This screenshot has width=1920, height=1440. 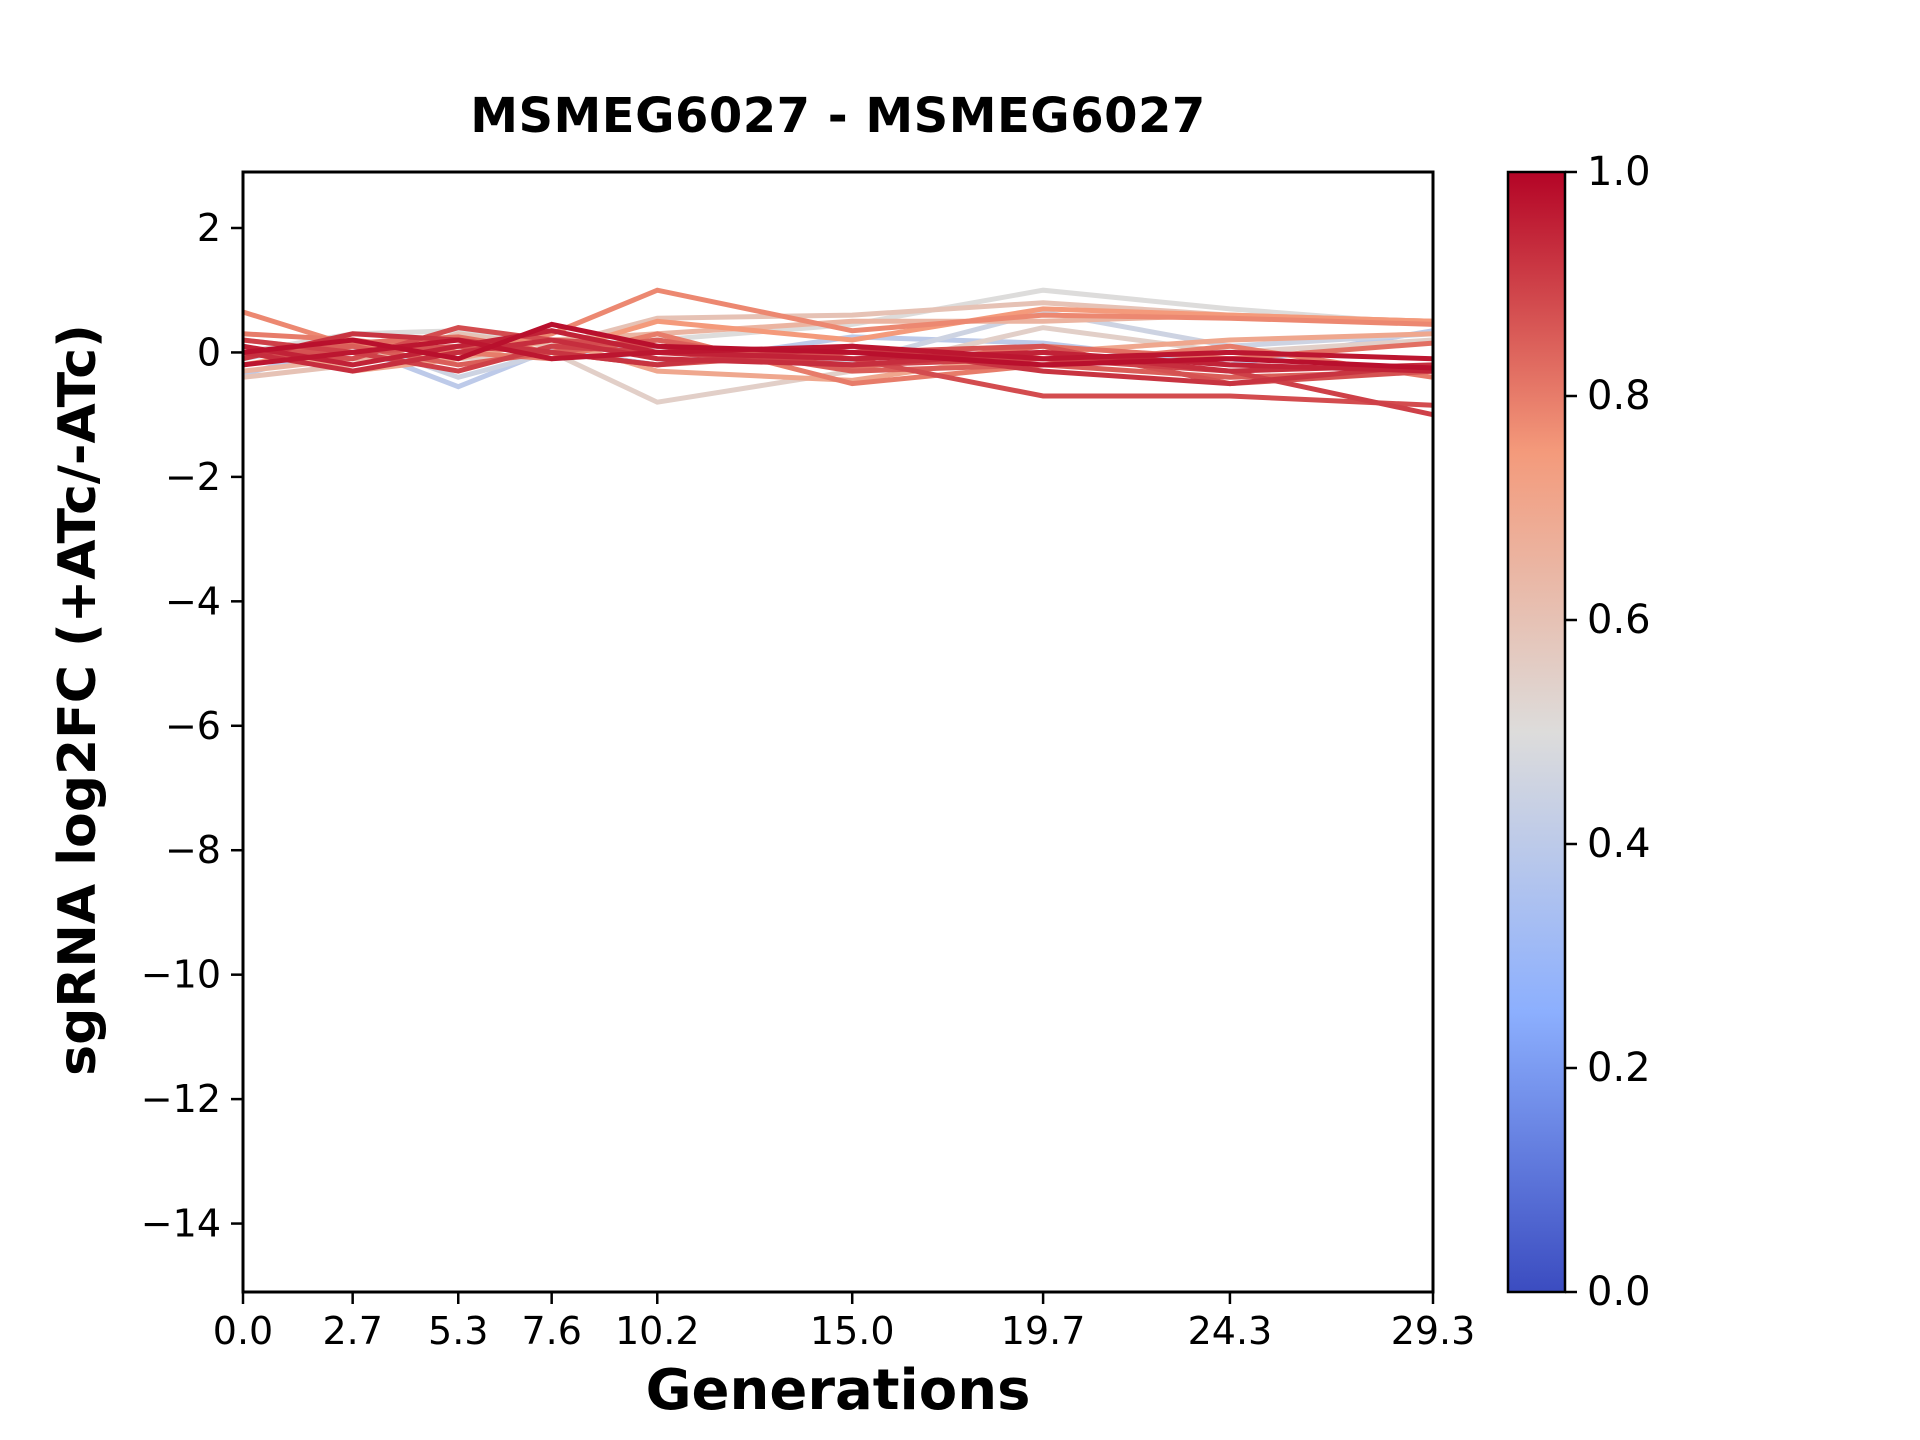 What do you see at coordinates (551, 1331) in the screenshot?
I see `x-tick-label: 7.6` at bounding box center [551, 1331].